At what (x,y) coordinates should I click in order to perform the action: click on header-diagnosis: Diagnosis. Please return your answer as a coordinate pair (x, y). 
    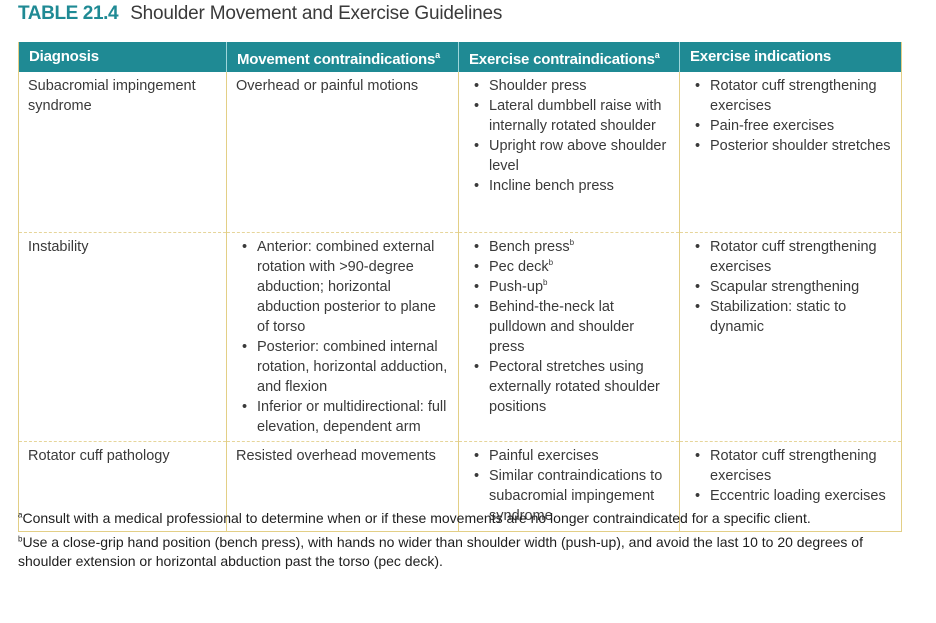
    Looking at the image, I should click on (122, 57).